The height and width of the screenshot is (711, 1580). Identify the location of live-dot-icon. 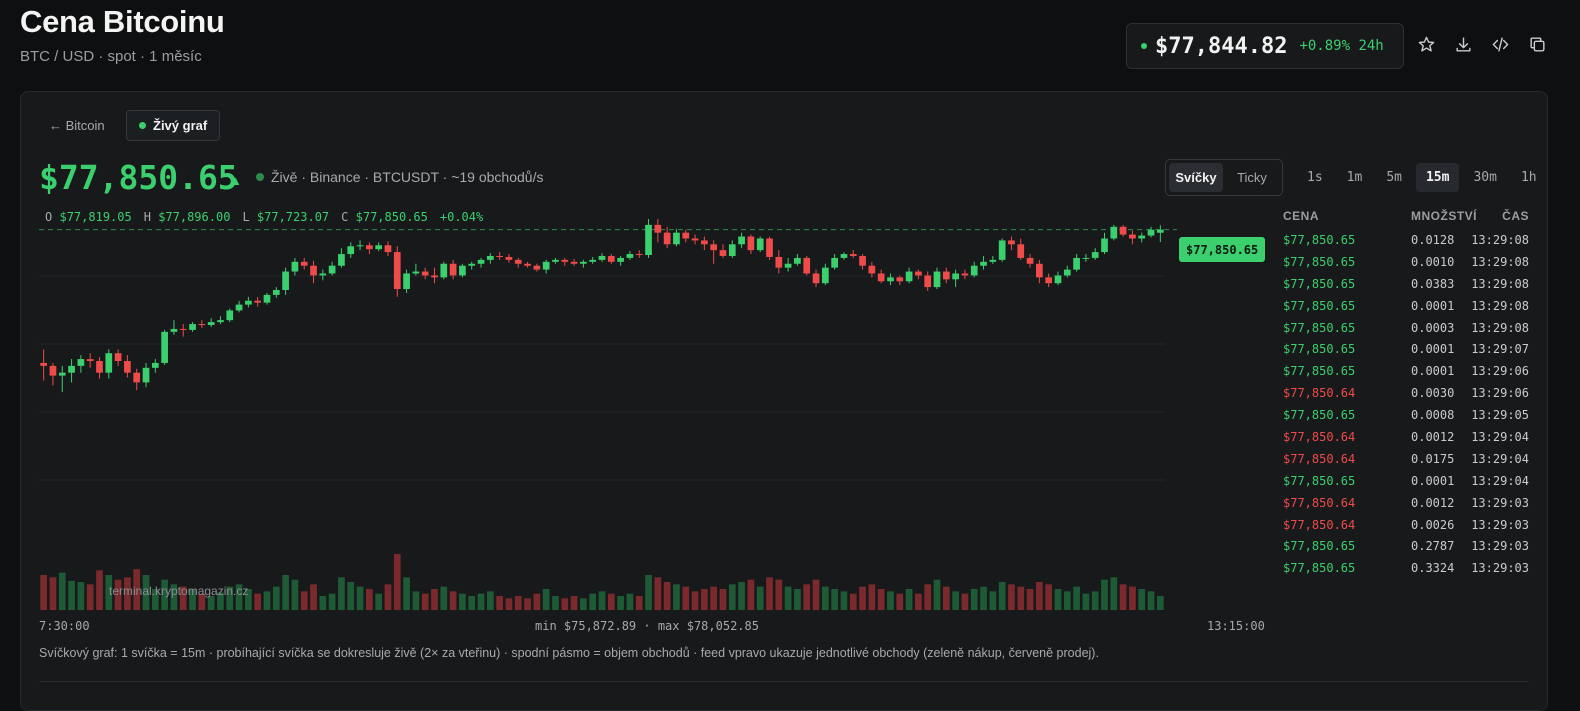
(142, 125).